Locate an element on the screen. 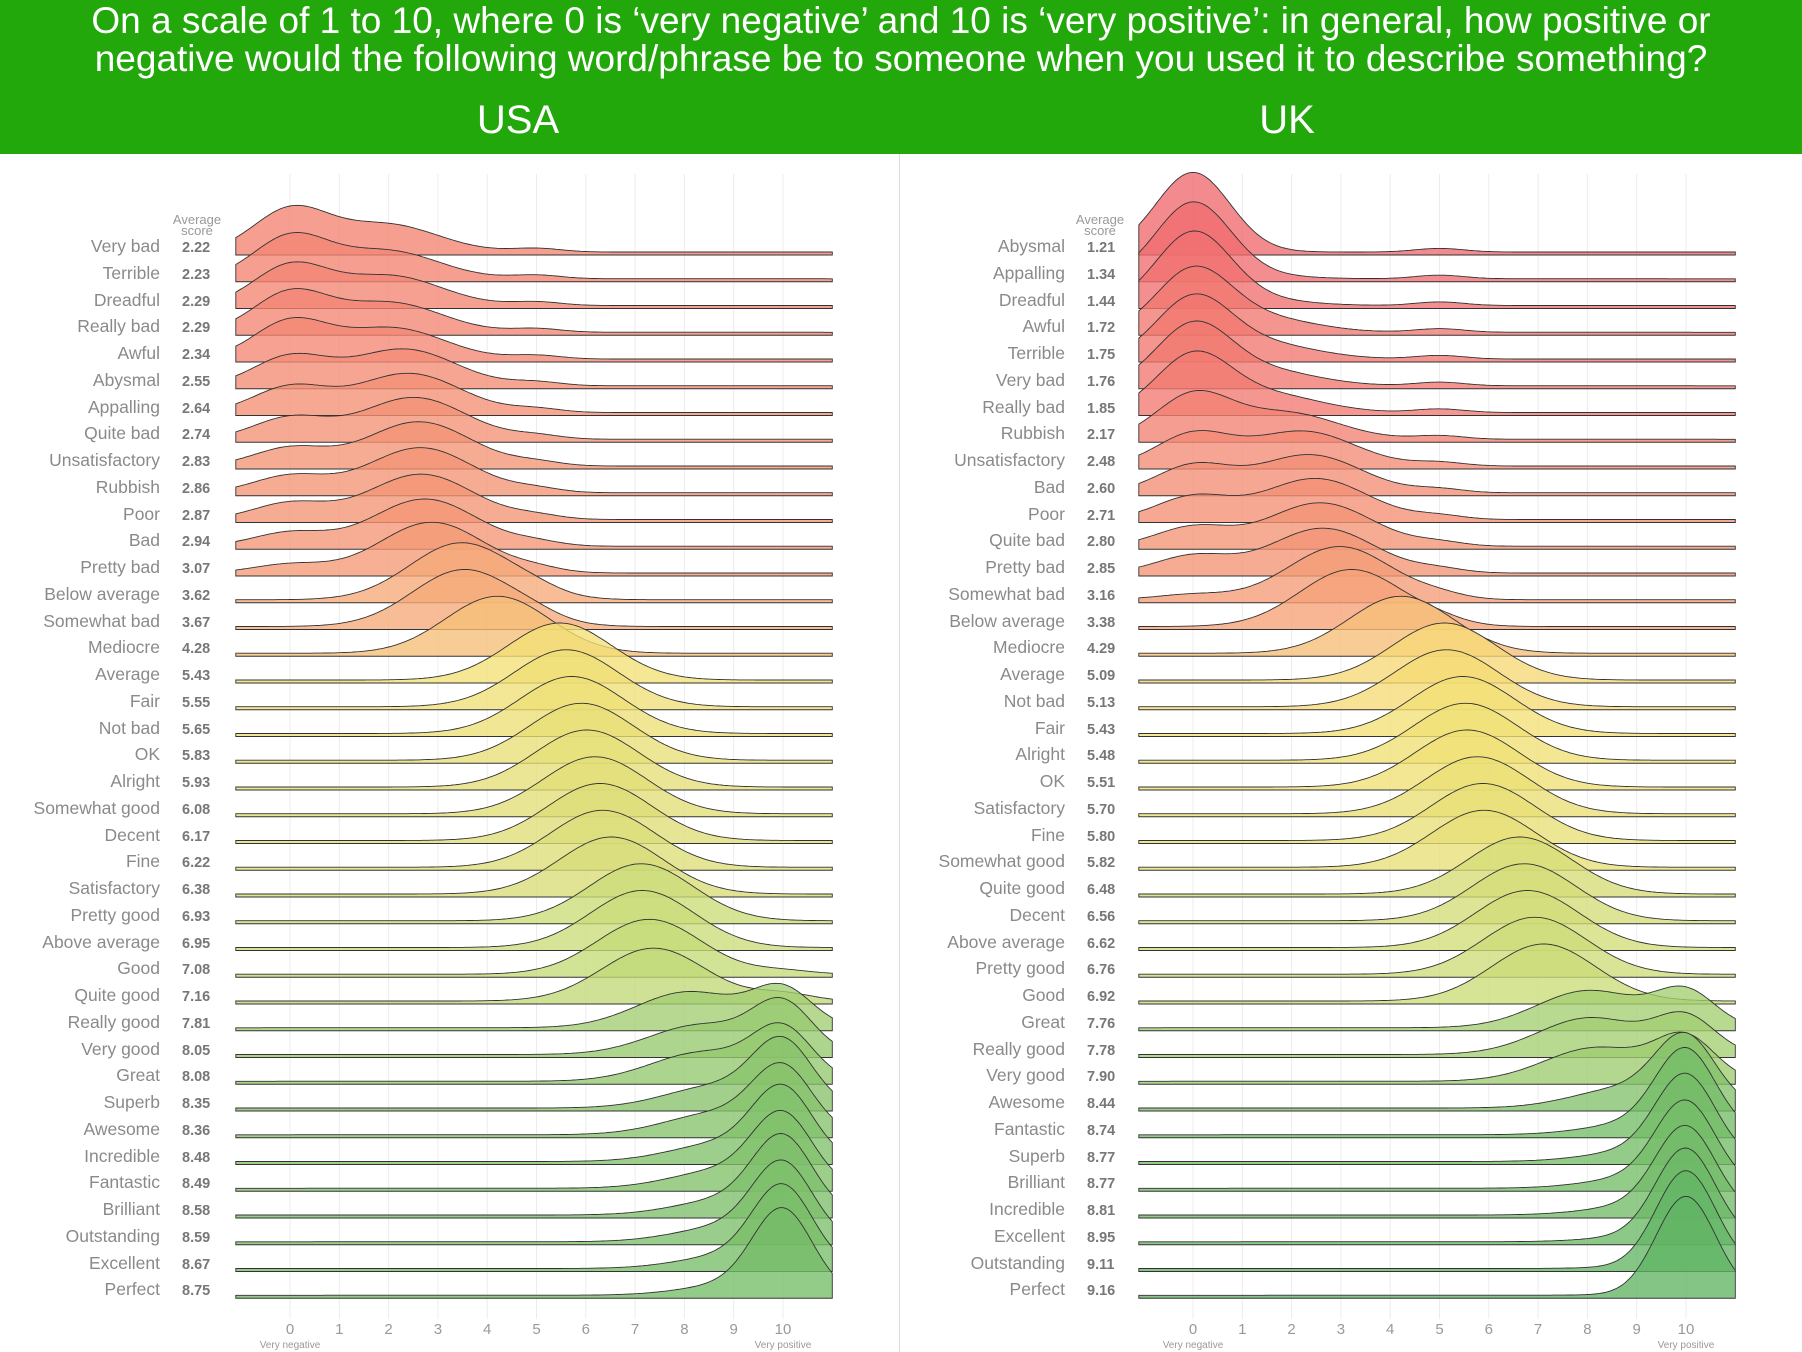 This screenshot has height=1352, width=1802. x-max-label: Very positive is located at coordinates (783, 1345).